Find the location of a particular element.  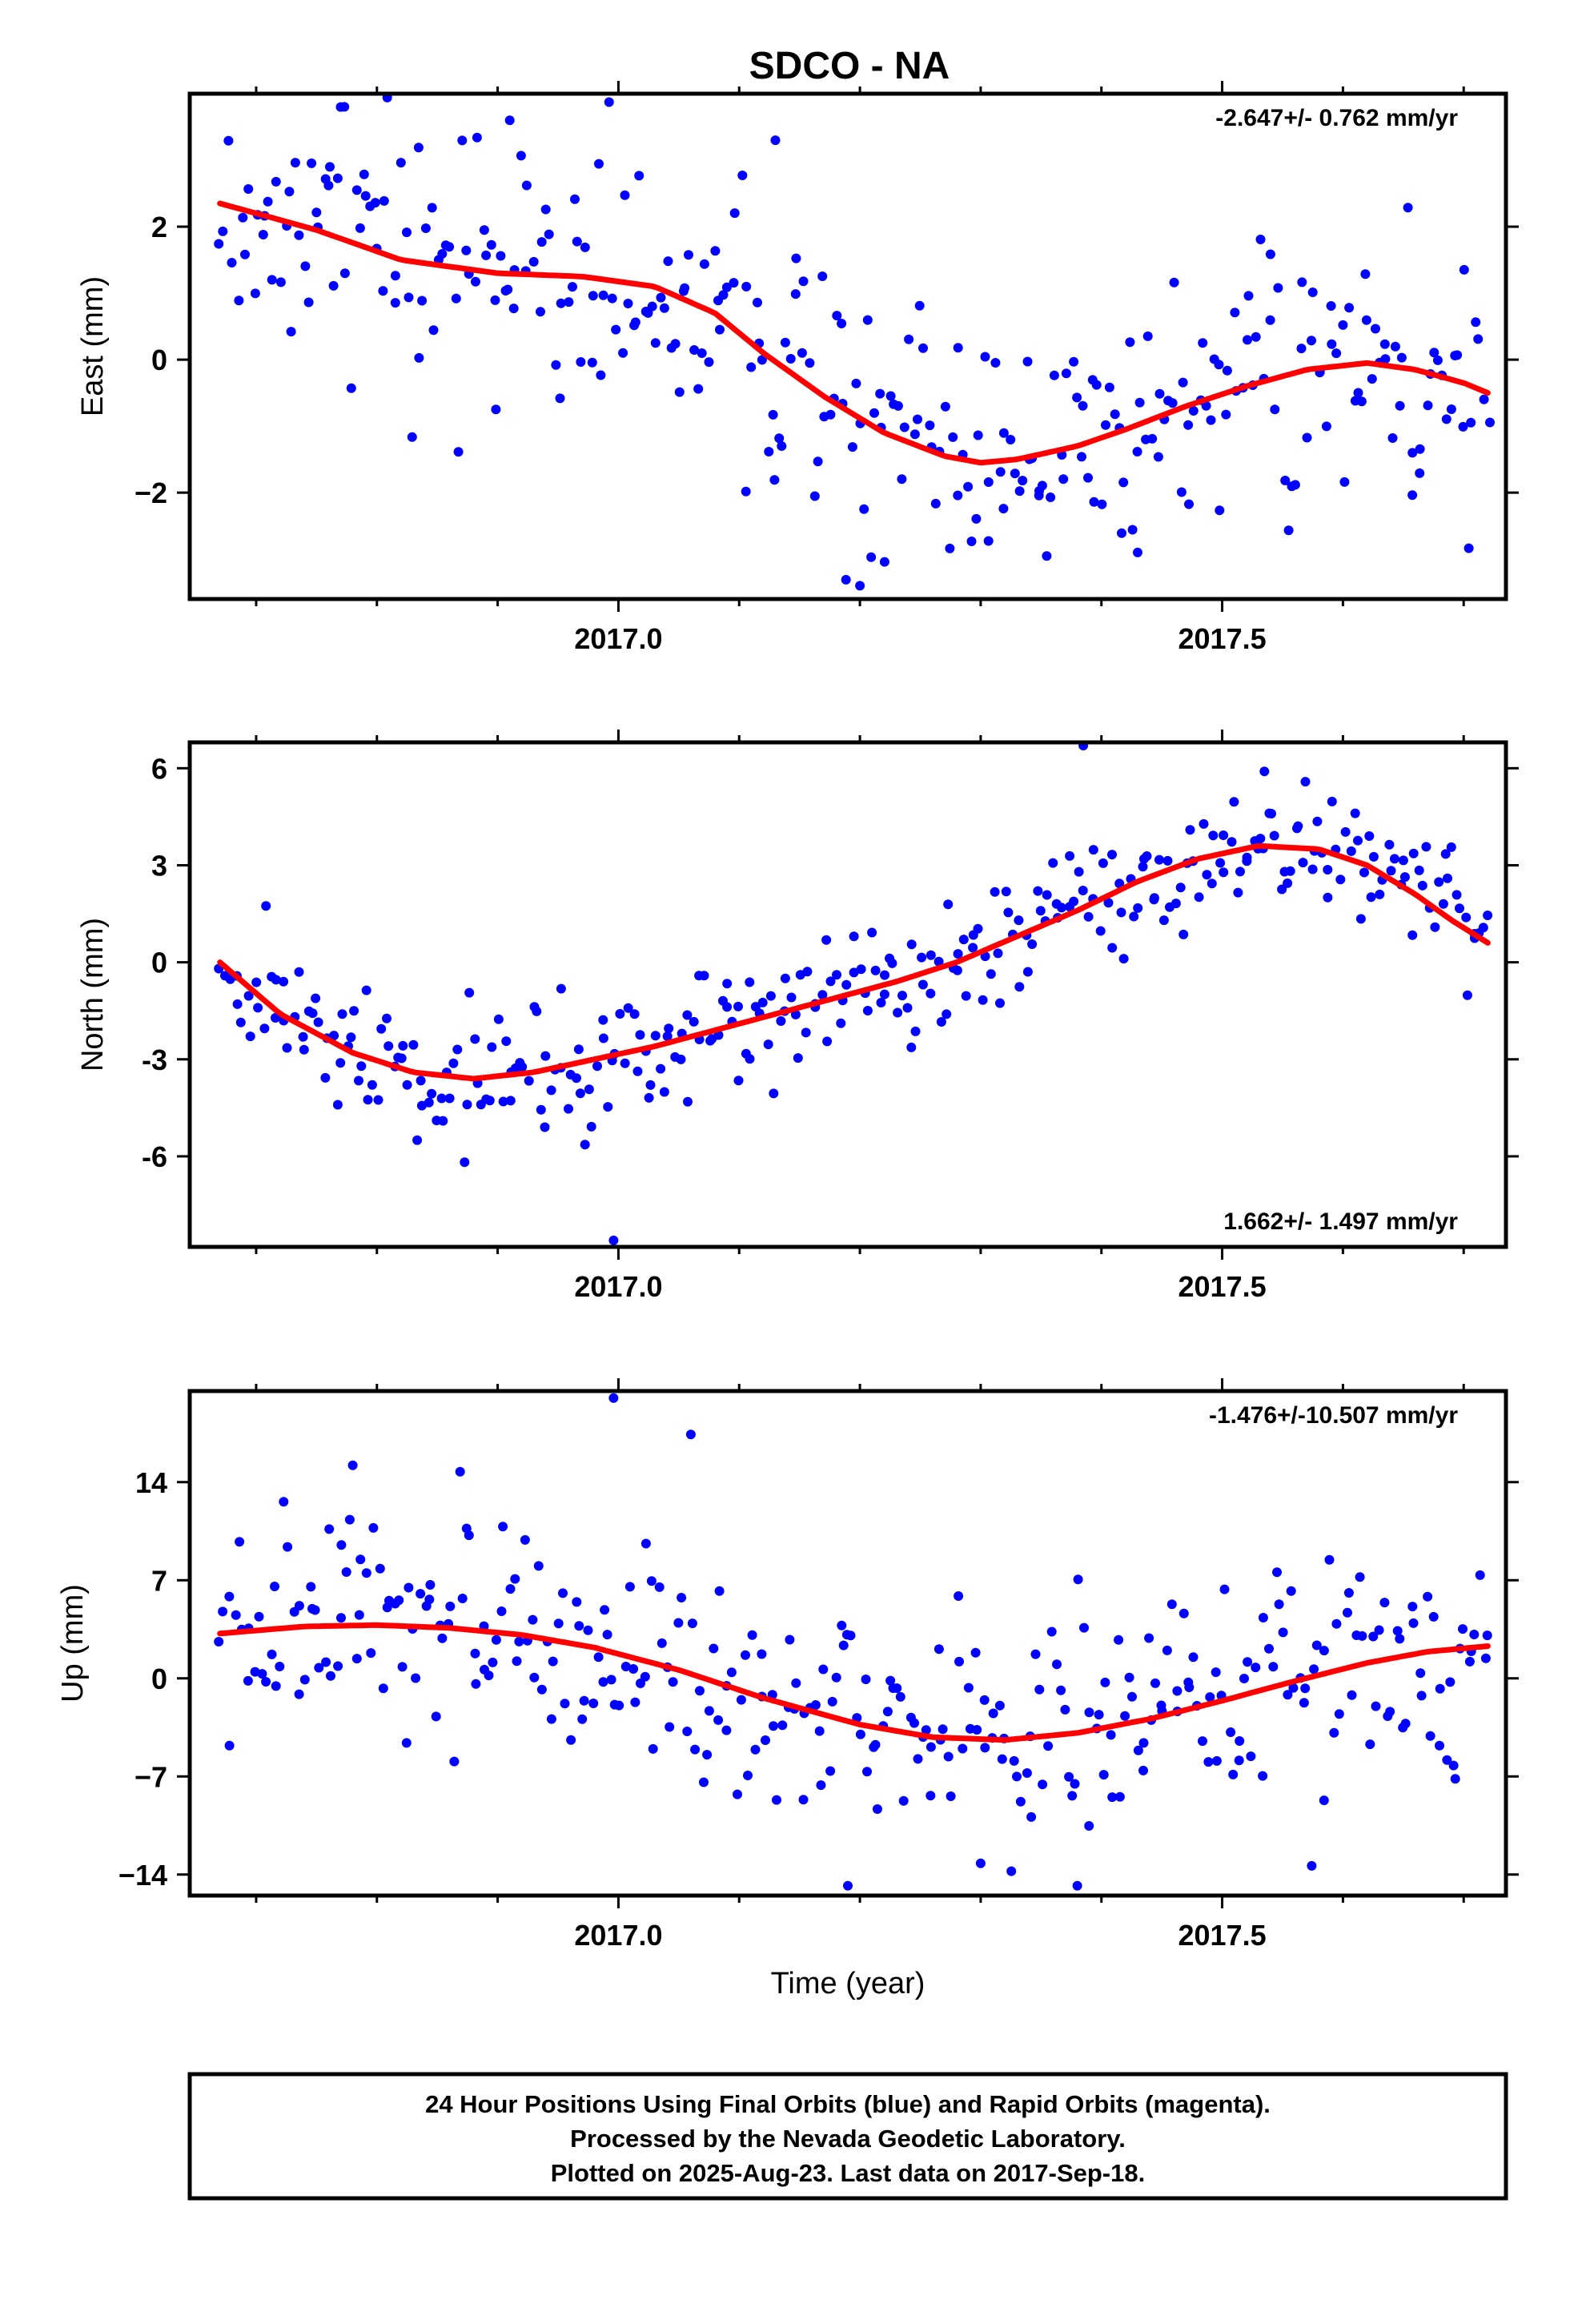

y-tick-label: 0 is located at coordinates (159, 963).